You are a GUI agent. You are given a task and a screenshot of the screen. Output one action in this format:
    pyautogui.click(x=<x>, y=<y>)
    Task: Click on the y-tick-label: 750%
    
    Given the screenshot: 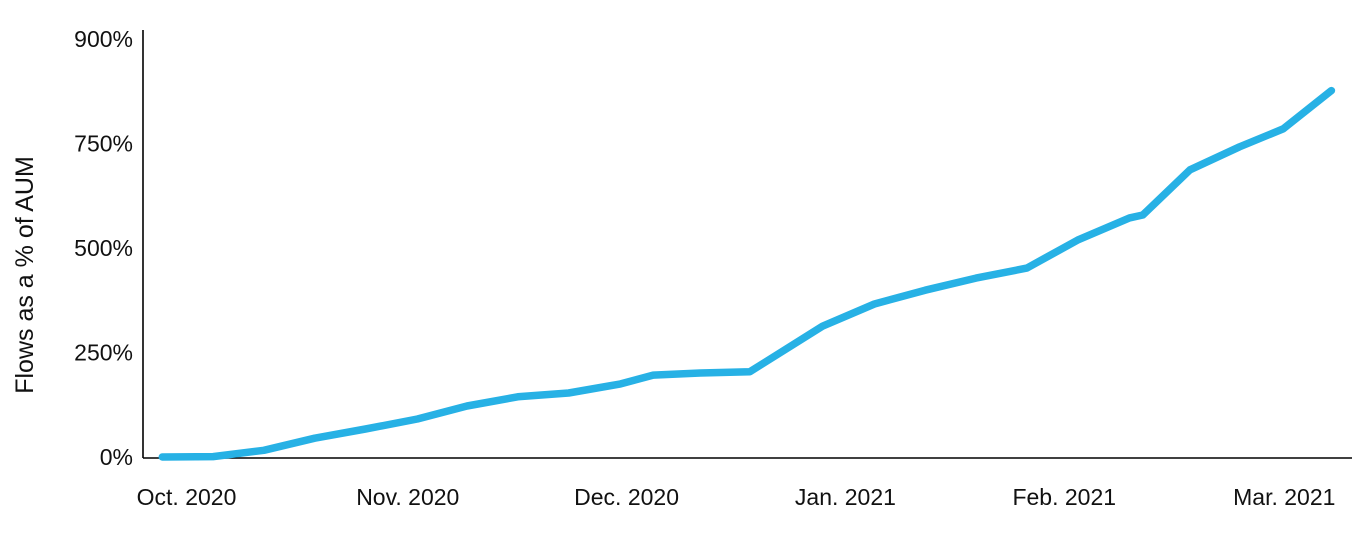 What is the action you would take?
    pyautogui.click(x=103, y=144)
    